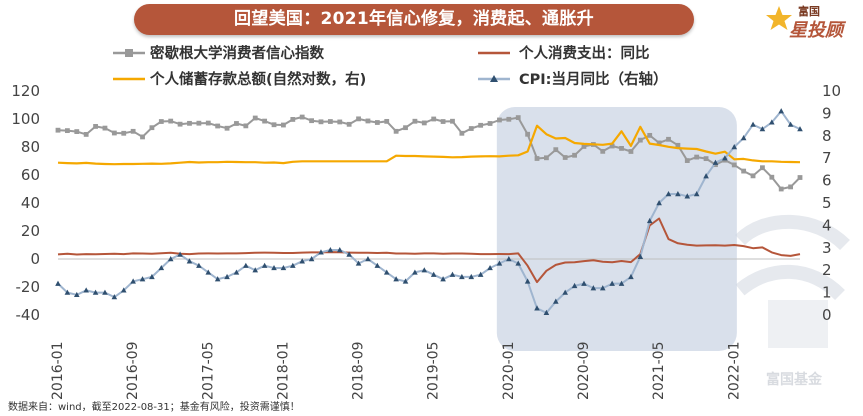  I want to click on y-right-tick-label: 5, so click(827, 203).